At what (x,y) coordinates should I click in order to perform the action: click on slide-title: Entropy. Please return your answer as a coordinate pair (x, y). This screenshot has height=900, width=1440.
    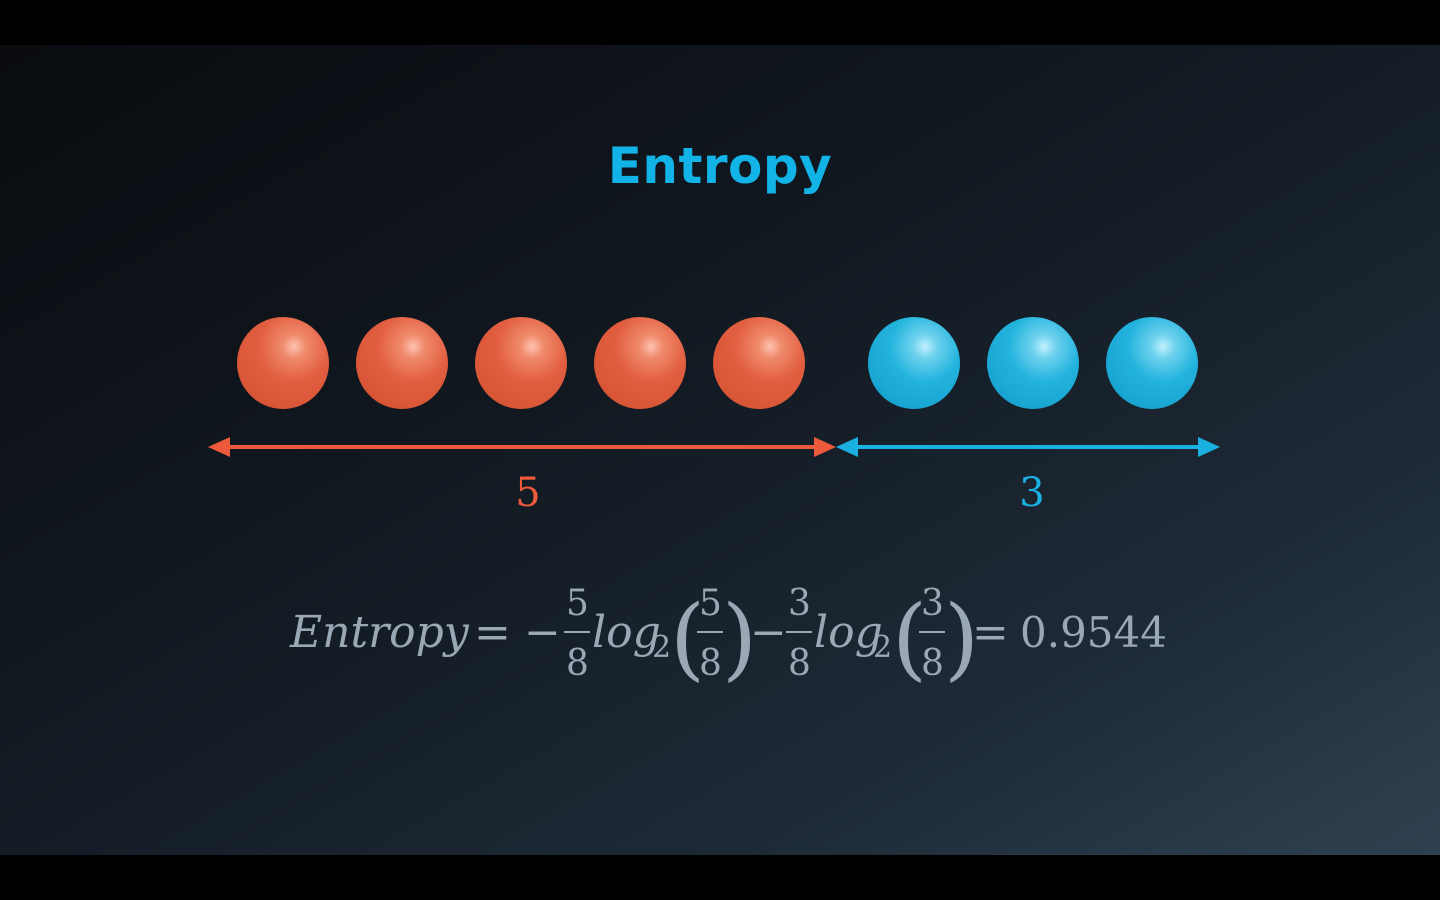
    Looking at the image, I should click on (720, 166).